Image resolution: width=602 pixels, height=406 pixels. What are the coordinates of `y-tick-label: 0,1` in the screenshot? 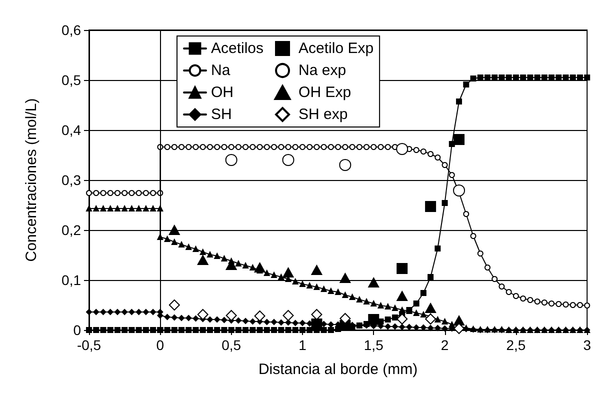 It's located at (72, 280).